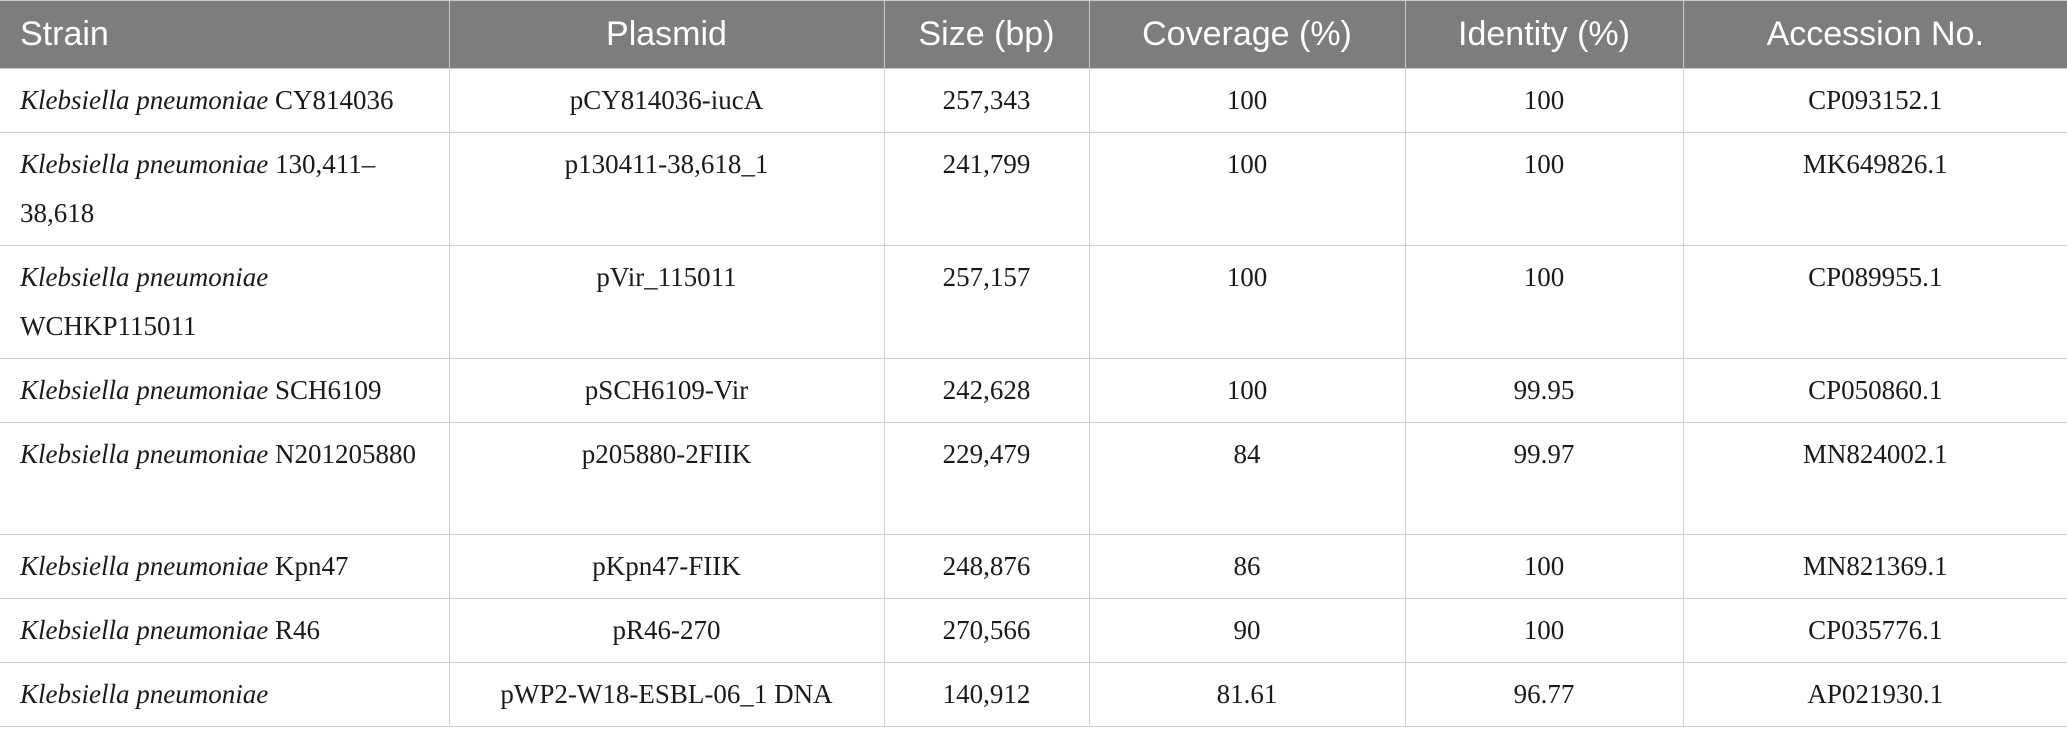 The height and width of the screenshot is (729, 2067). Describe the element at coordinates (986, 478) in the screenshot. I see `size-cell: 229,479` at that location.